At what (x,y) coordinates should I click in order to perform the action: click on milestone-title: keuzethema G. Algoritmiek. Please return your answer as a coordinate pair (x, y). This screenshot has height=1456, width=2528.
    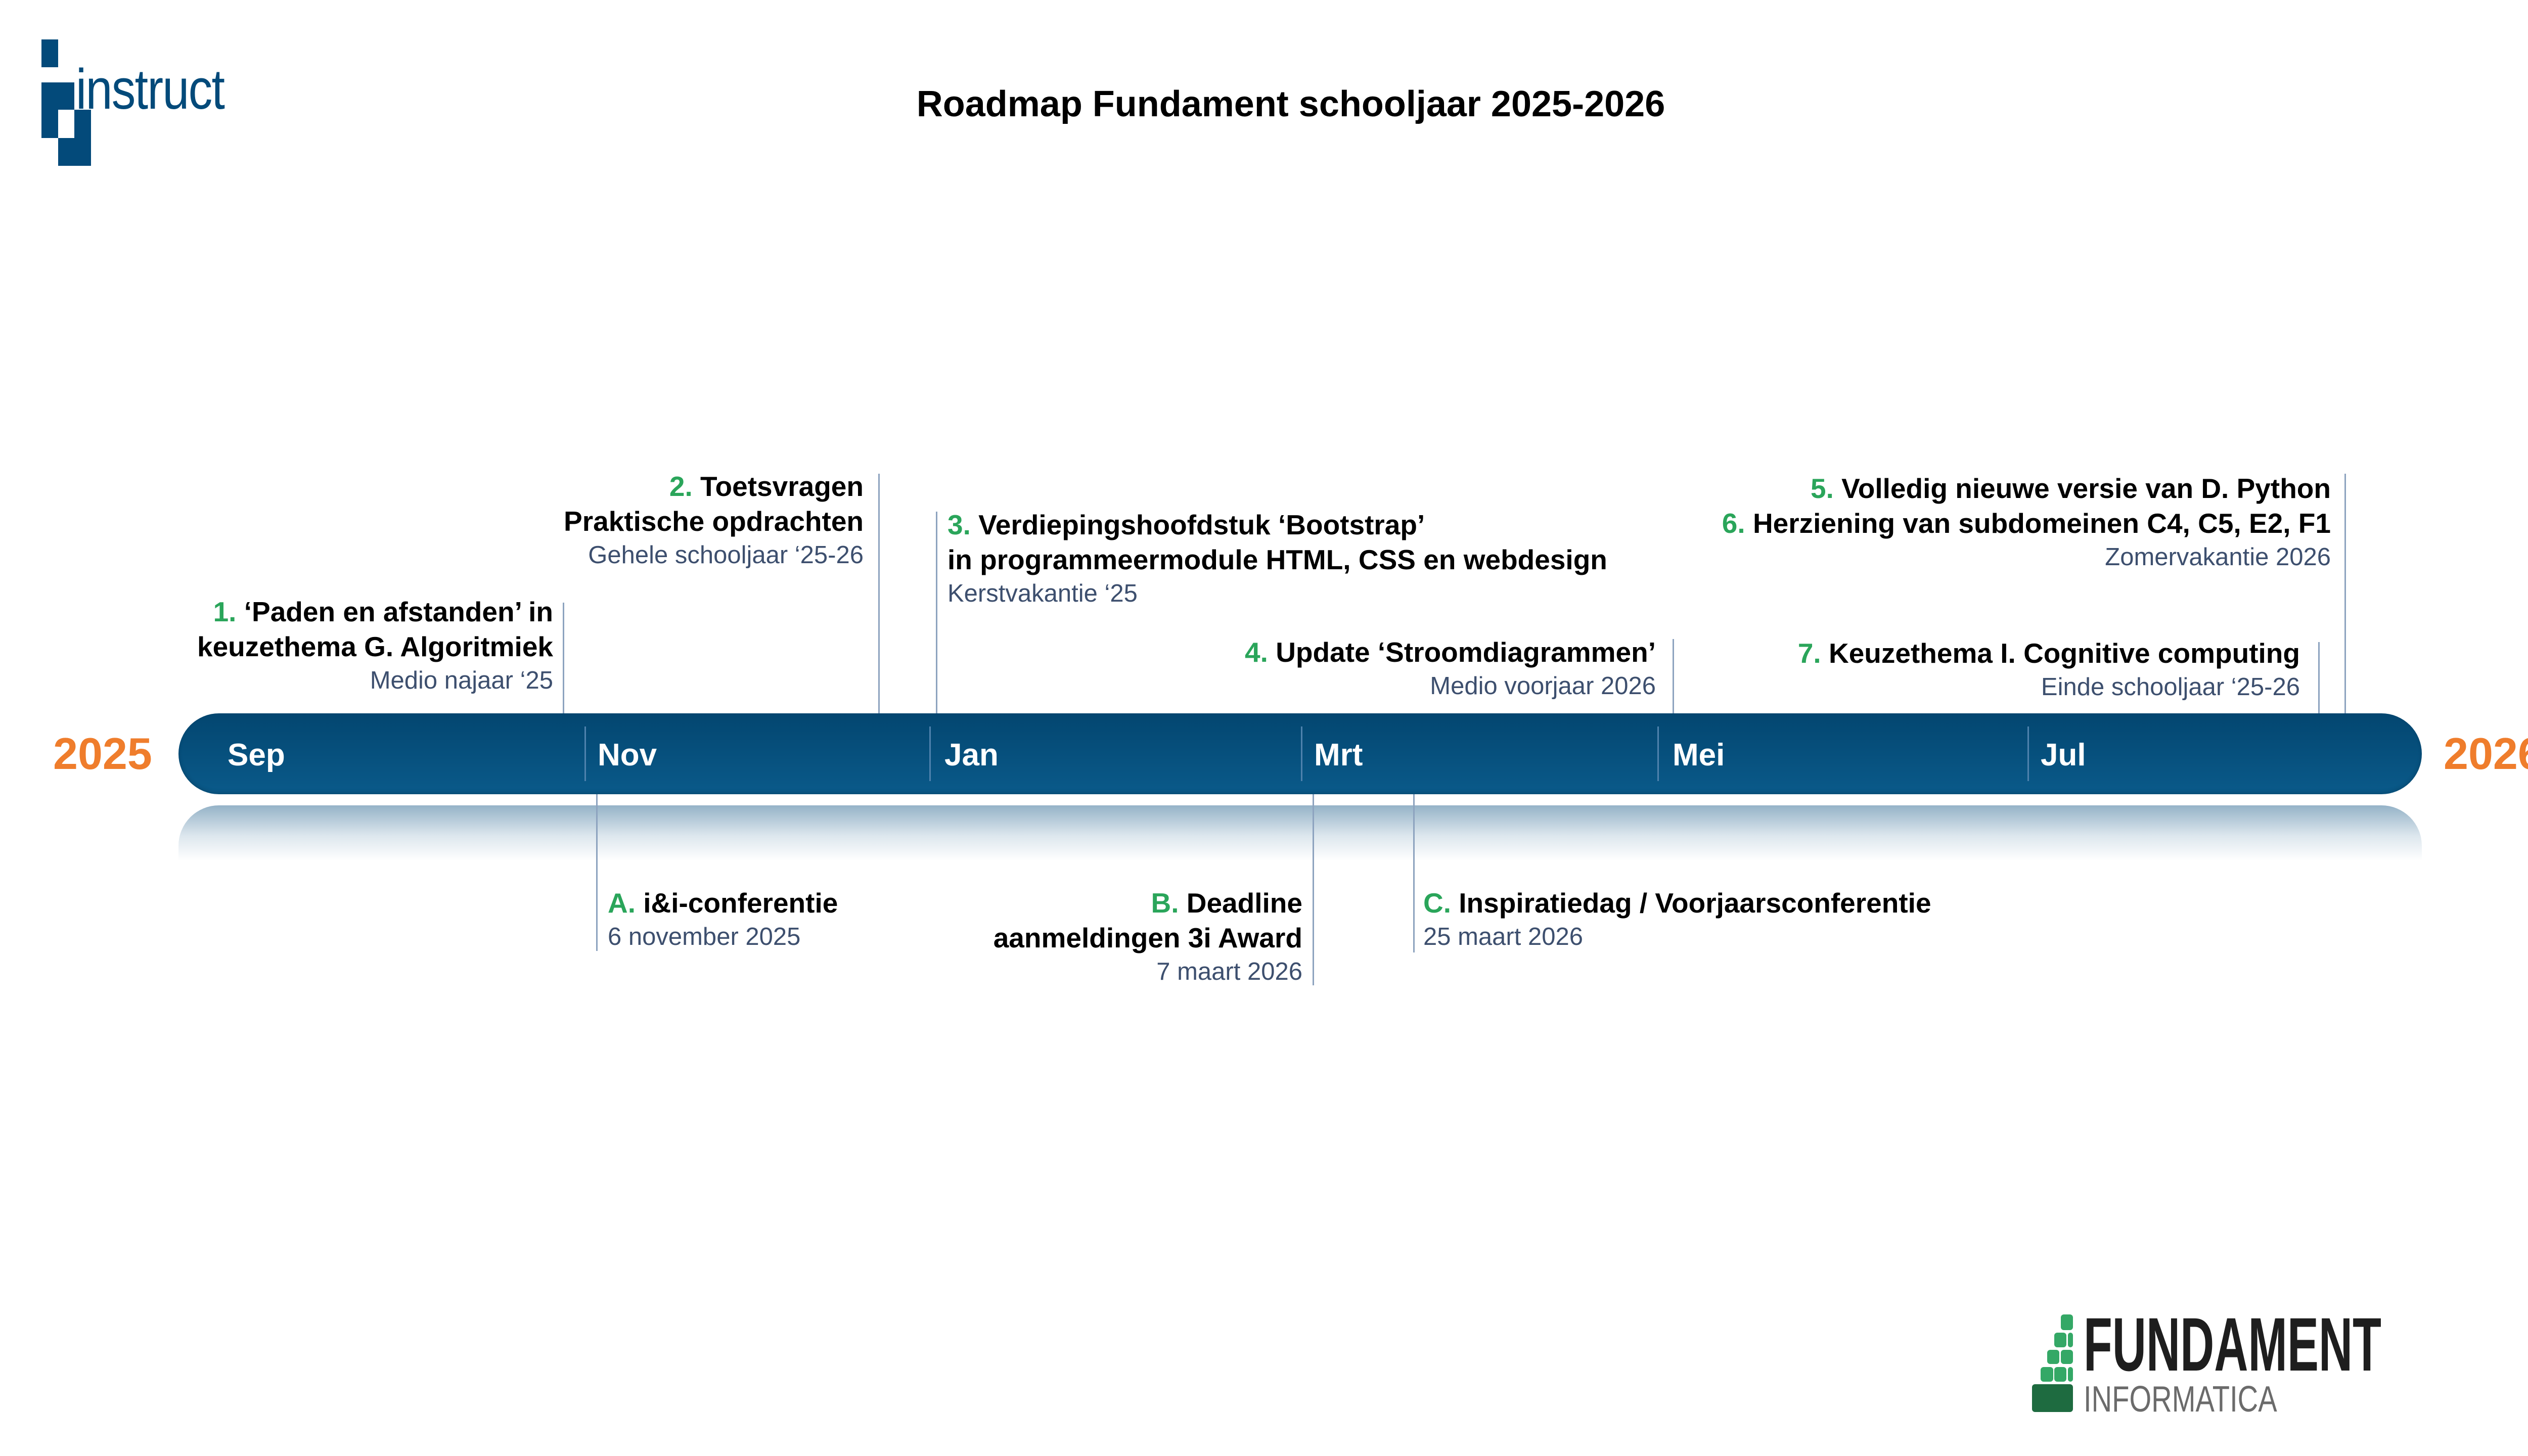
    Looking at the image, I should click on (375, 646).